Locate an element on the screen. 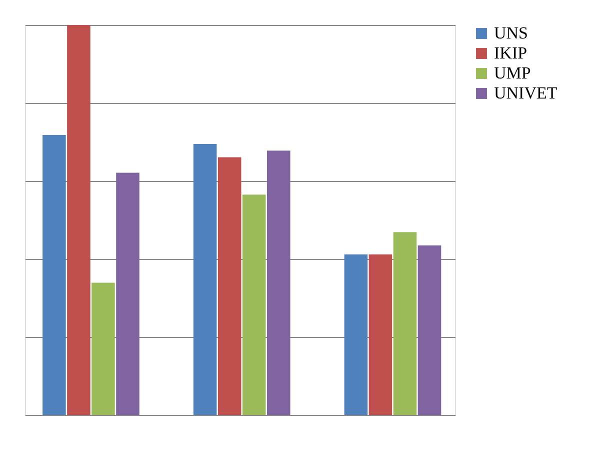 The width and height of the screenshot is (607, 455). legend-label: UNS is located at coordinates (511, 33).